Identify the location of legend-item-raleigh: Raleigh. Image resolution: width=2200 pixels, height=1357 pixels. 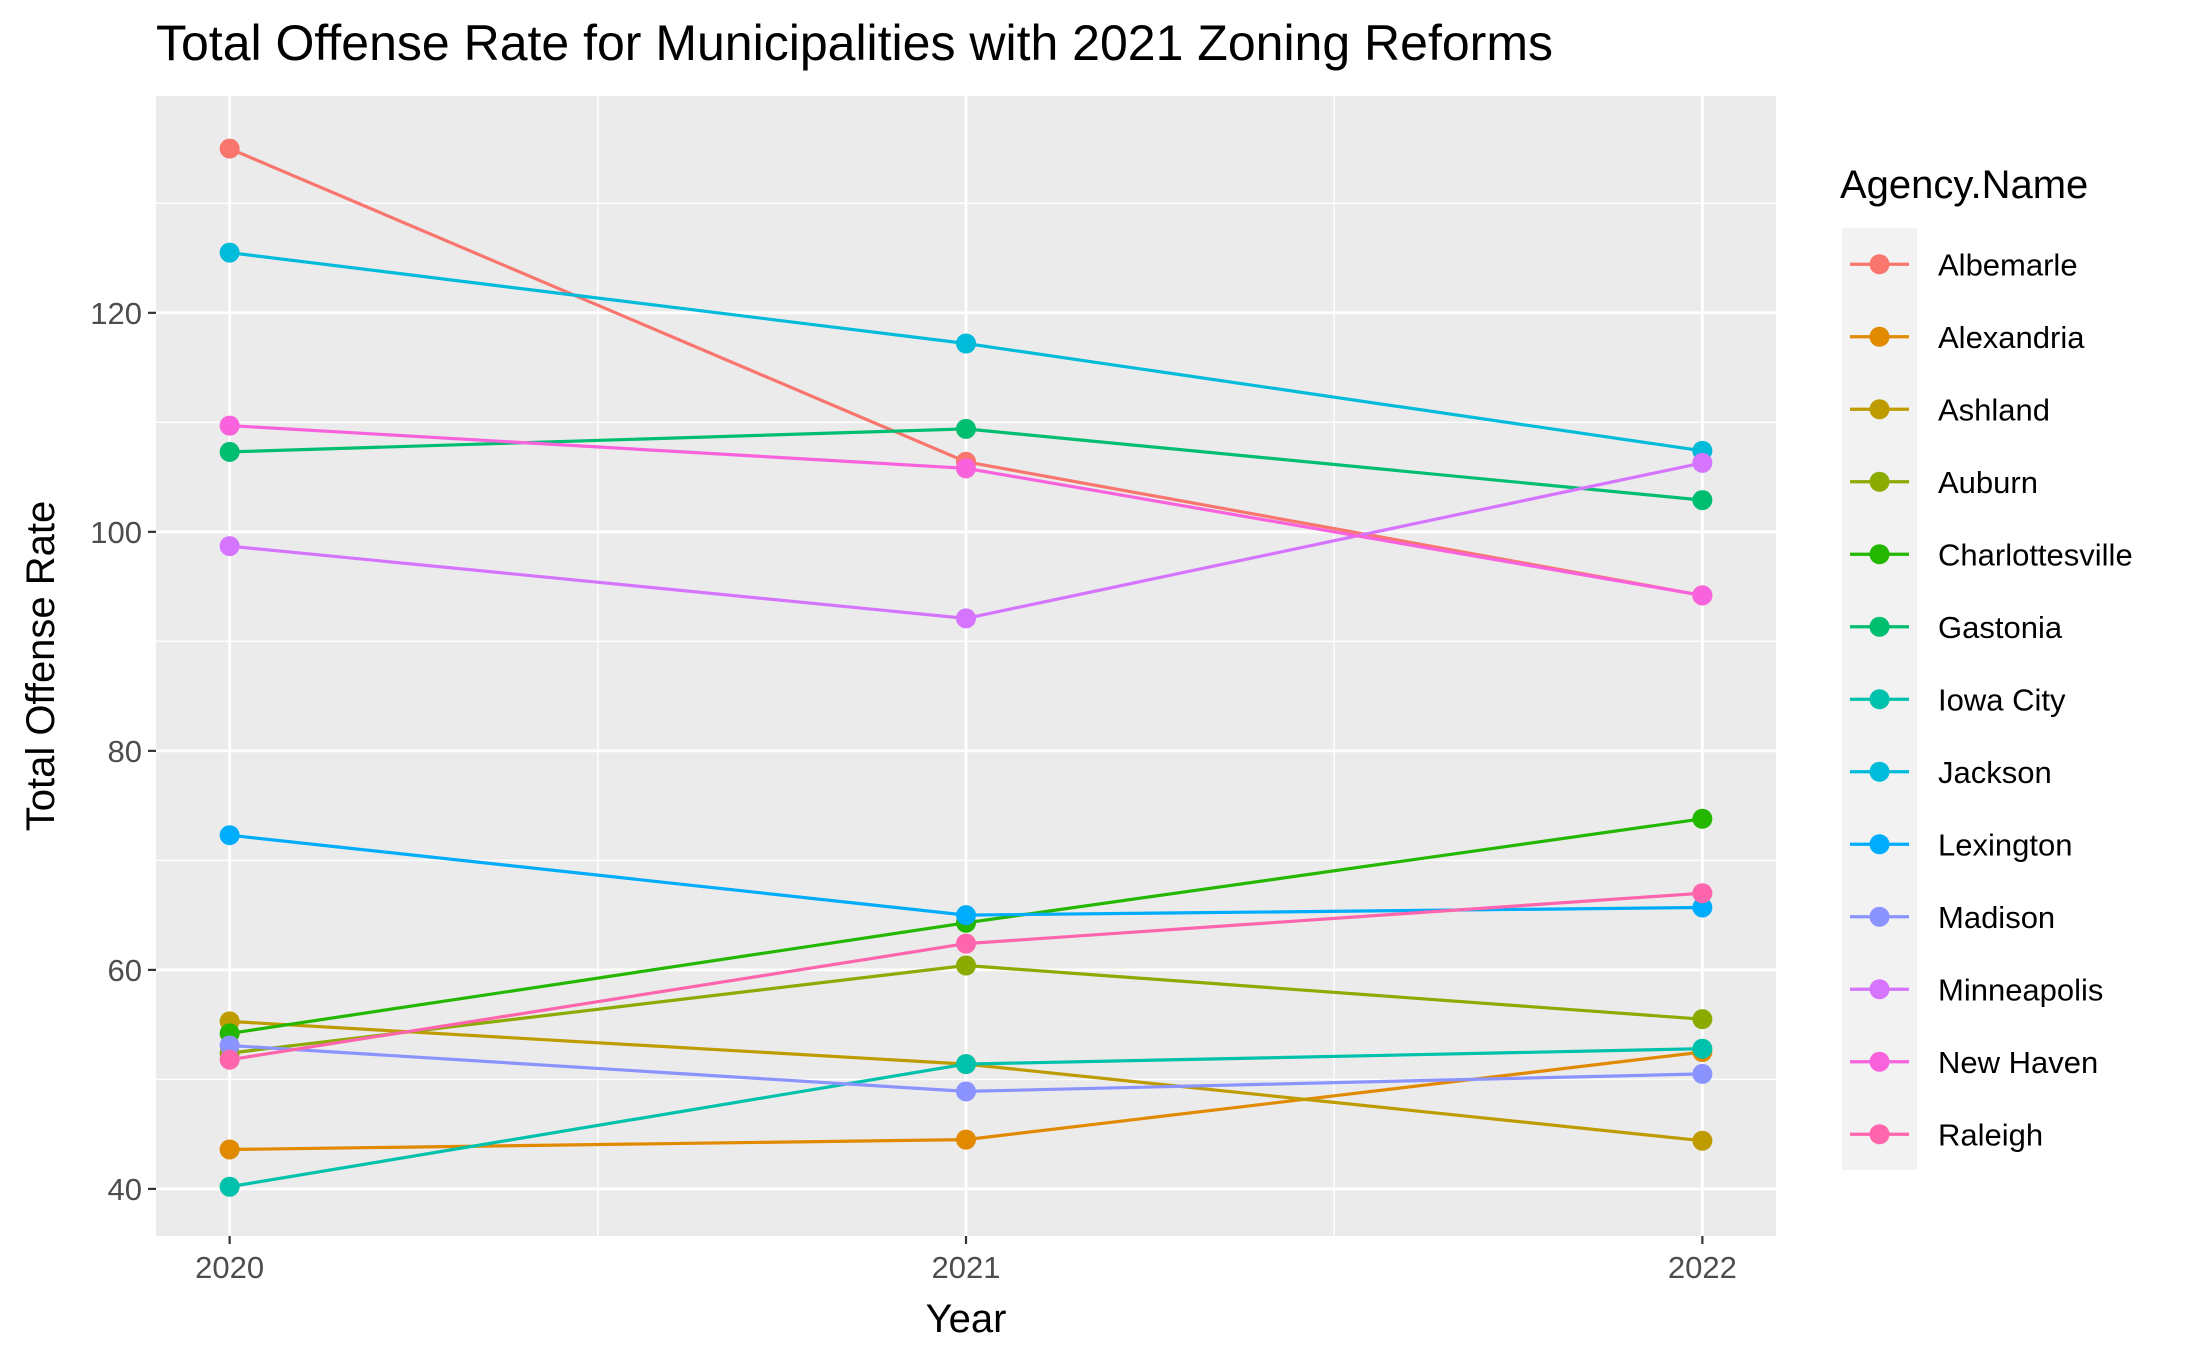
(1946, 1134).